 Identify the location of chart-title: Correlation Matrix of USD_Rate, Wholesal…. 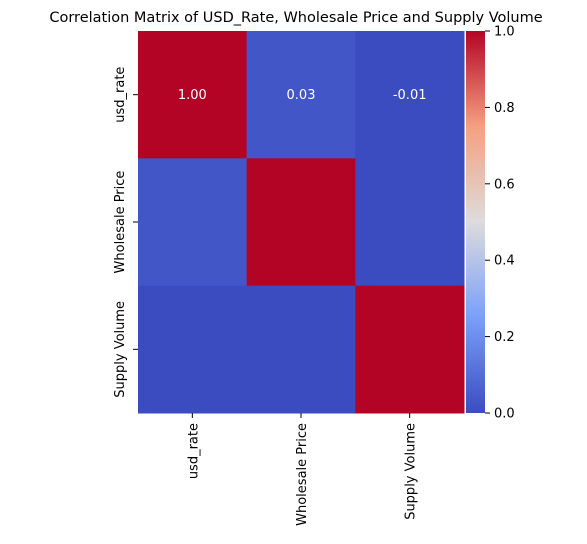
(295, 18).